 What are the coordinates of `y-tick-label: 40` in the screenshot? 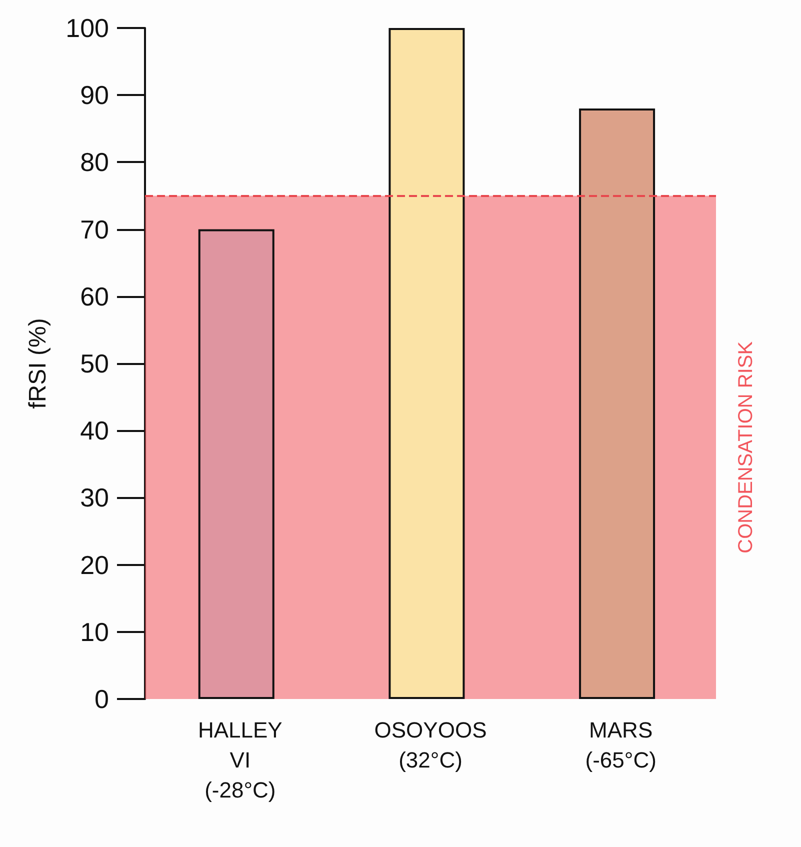 It's located at (94, 431).